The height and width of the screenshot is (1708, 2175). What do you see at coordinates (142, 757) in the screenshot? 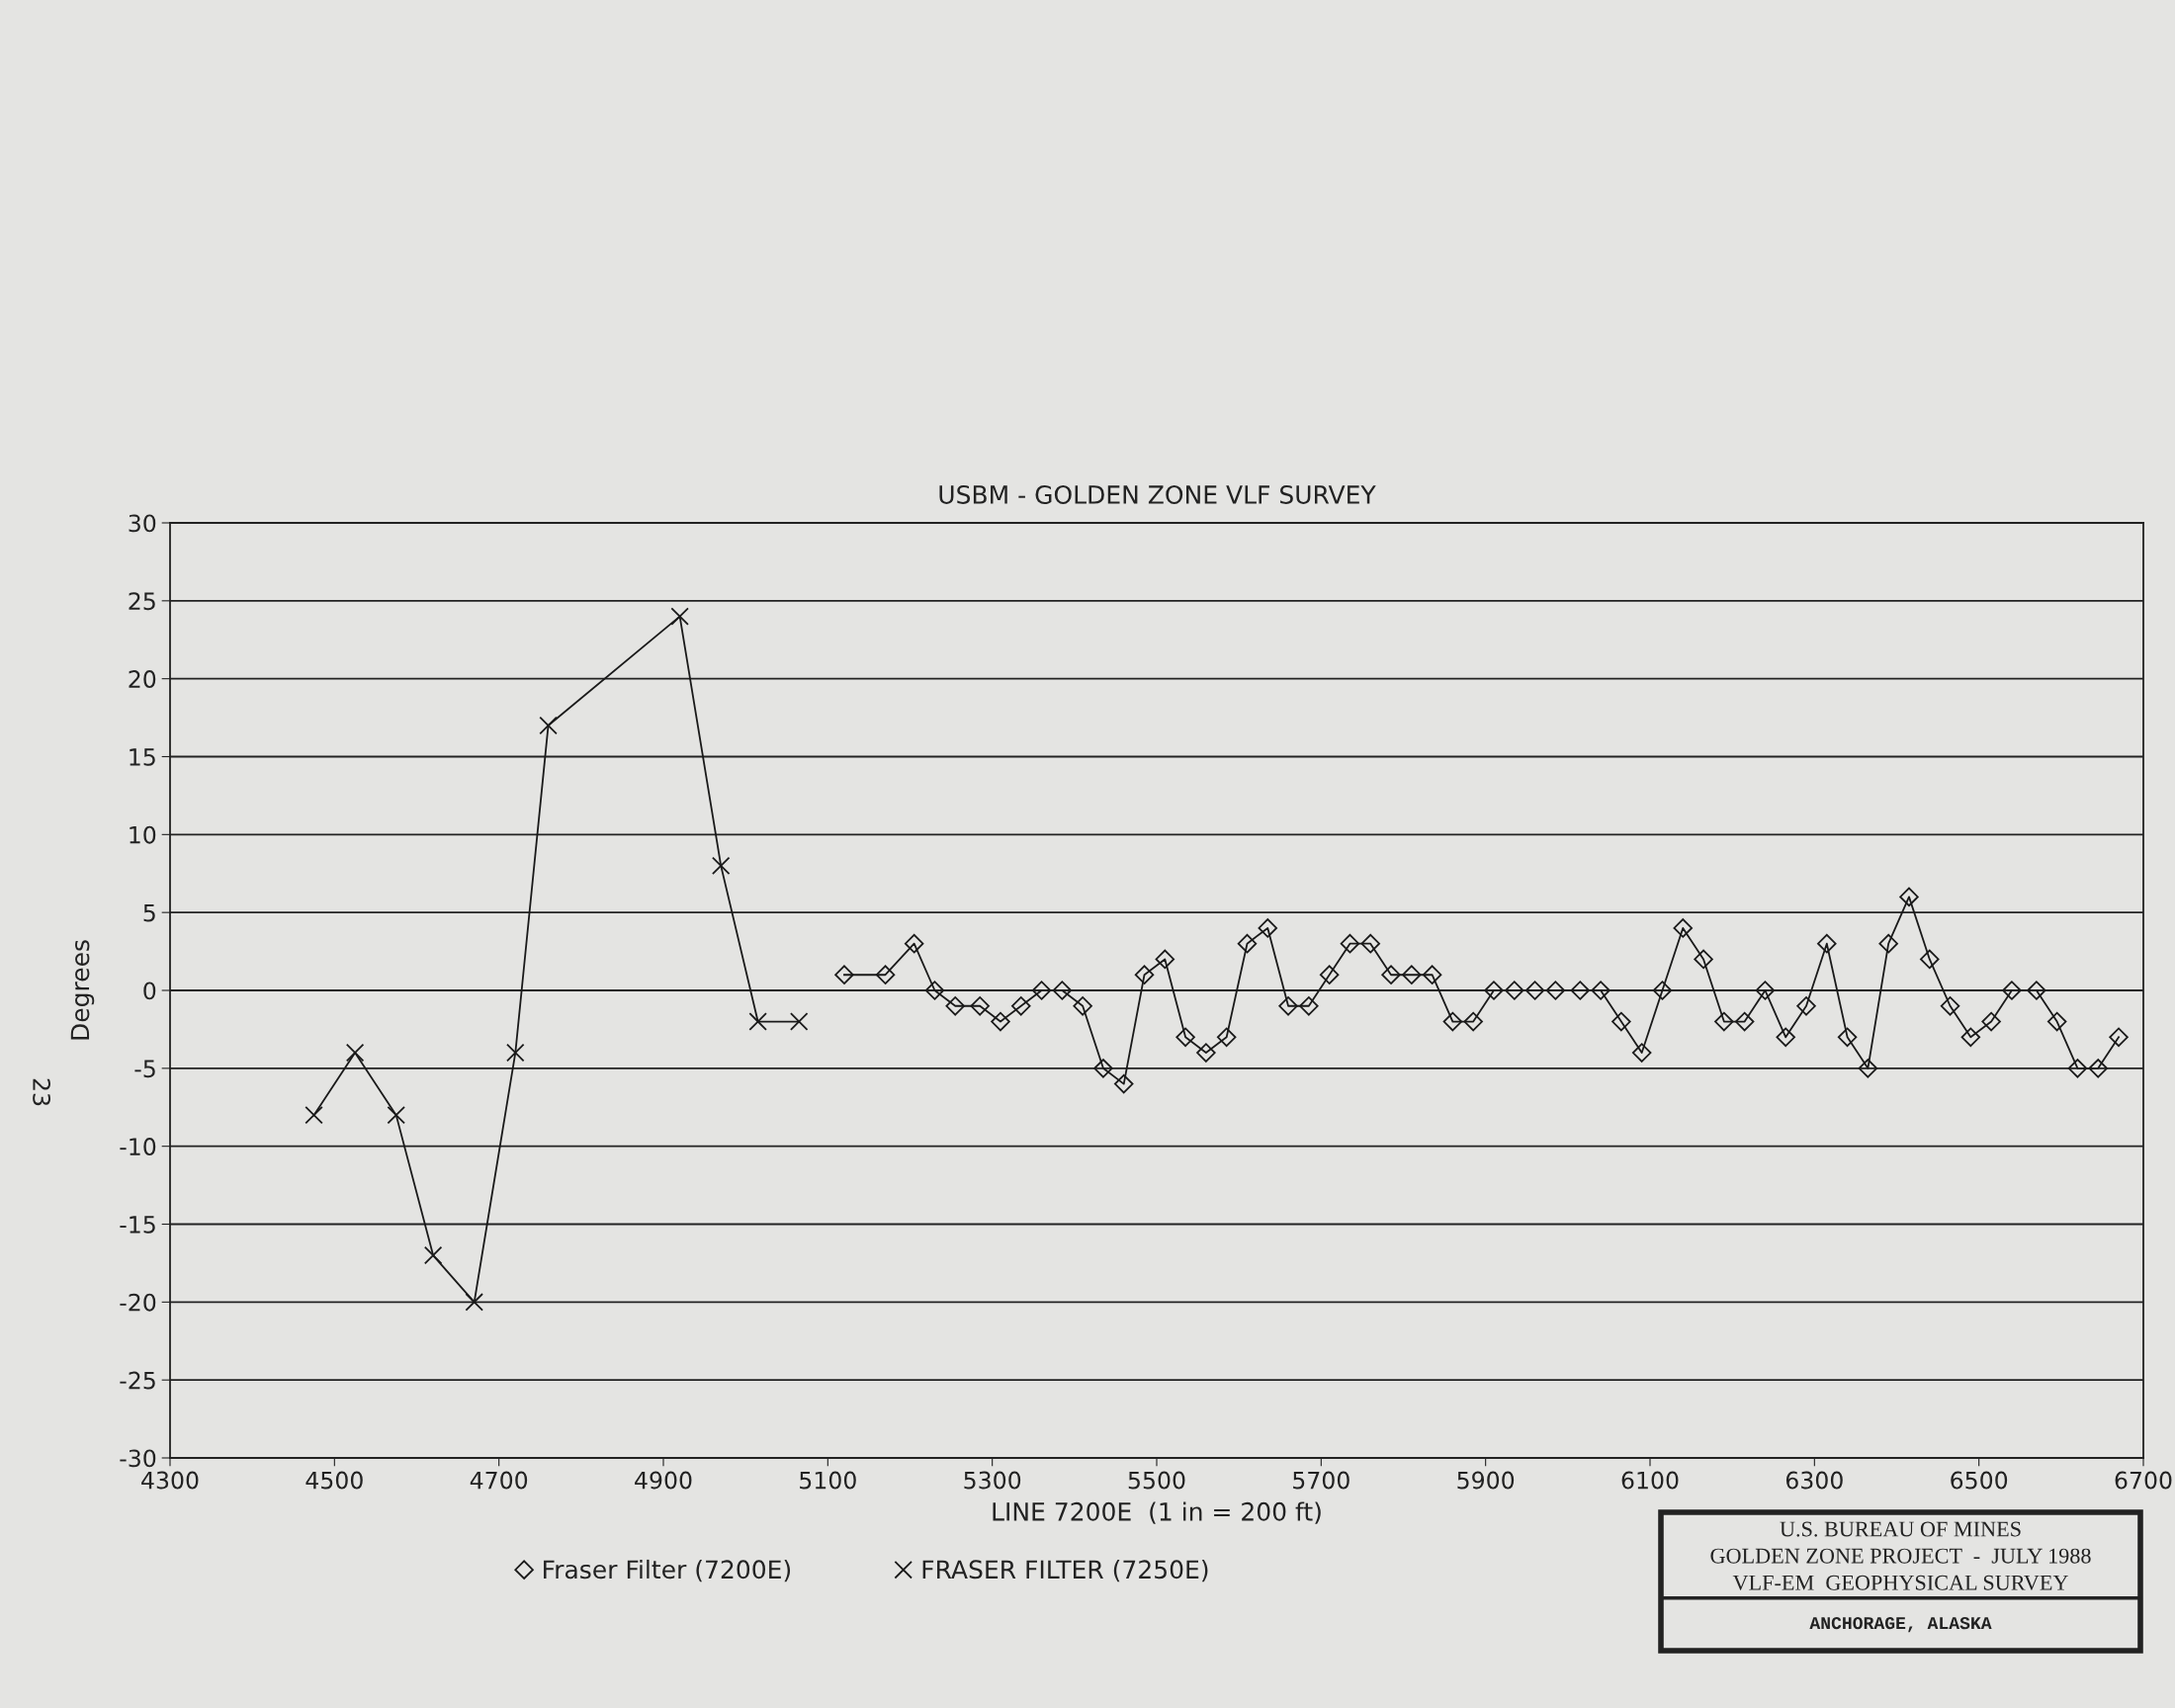
I see `y-tick-label: 15` at bounding box center [142, 757].